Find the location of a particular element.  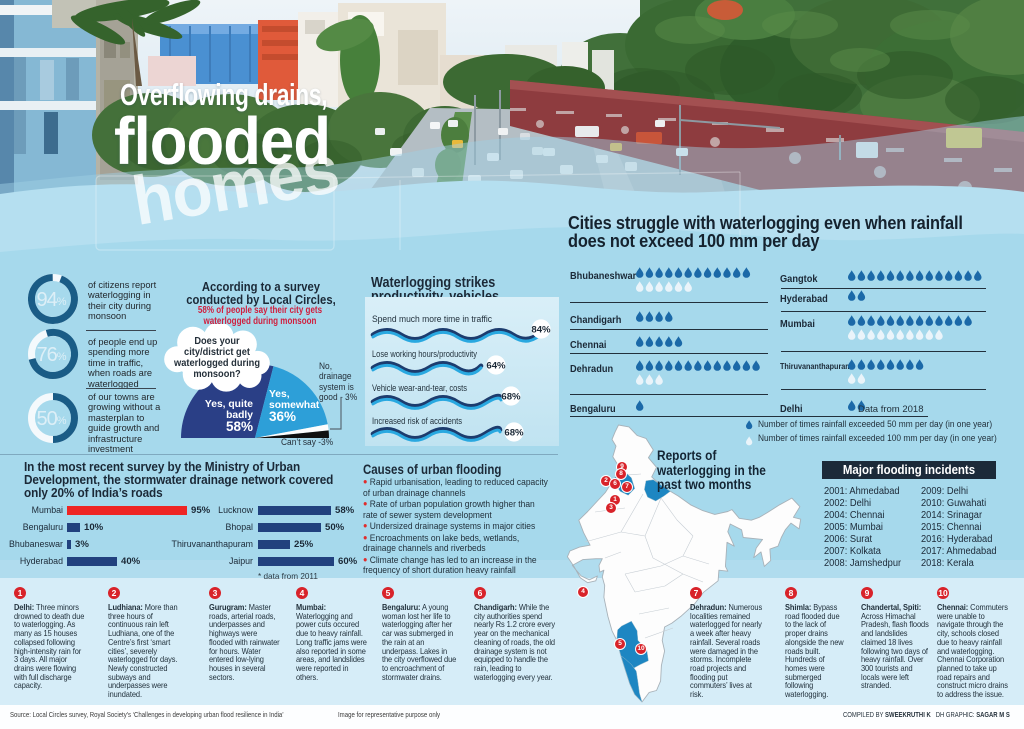

svg-text: Increased risk of accidents is located at coordinates (417, 421).